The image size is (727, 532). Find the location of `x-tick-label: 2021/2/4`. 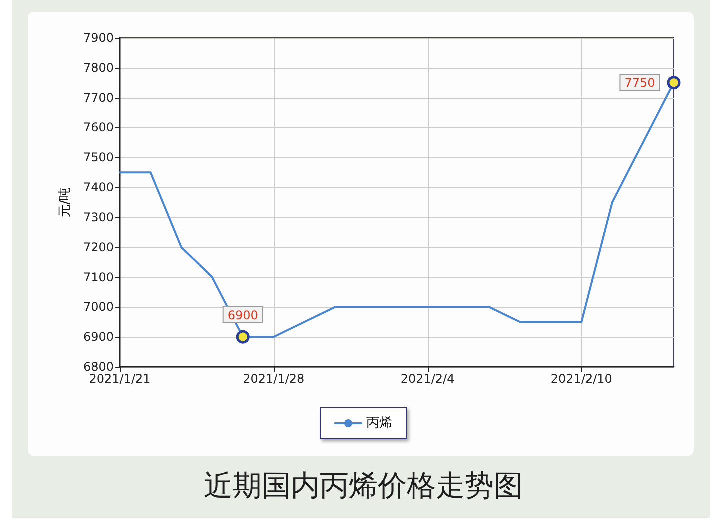

x-tick-label: 2021/2/4 is located at coordinates (427, 379).